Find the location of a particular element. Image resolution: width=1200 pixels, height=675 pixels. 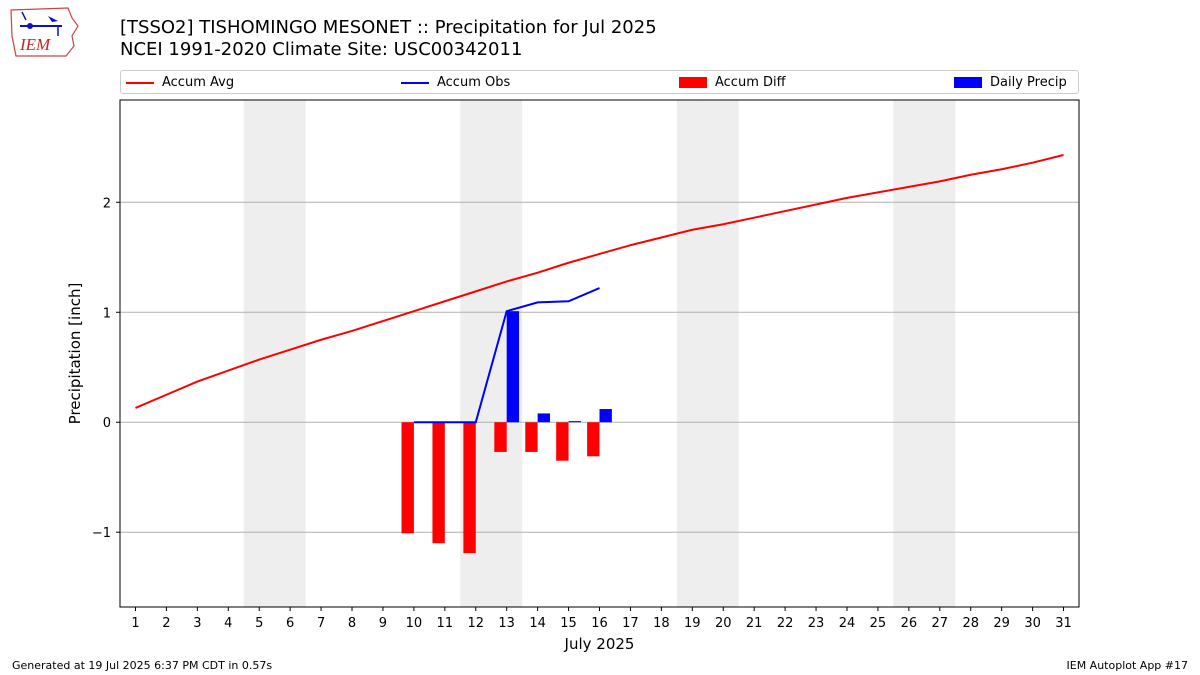

x-tick-label: 8 is located at coordinates (352, 623).